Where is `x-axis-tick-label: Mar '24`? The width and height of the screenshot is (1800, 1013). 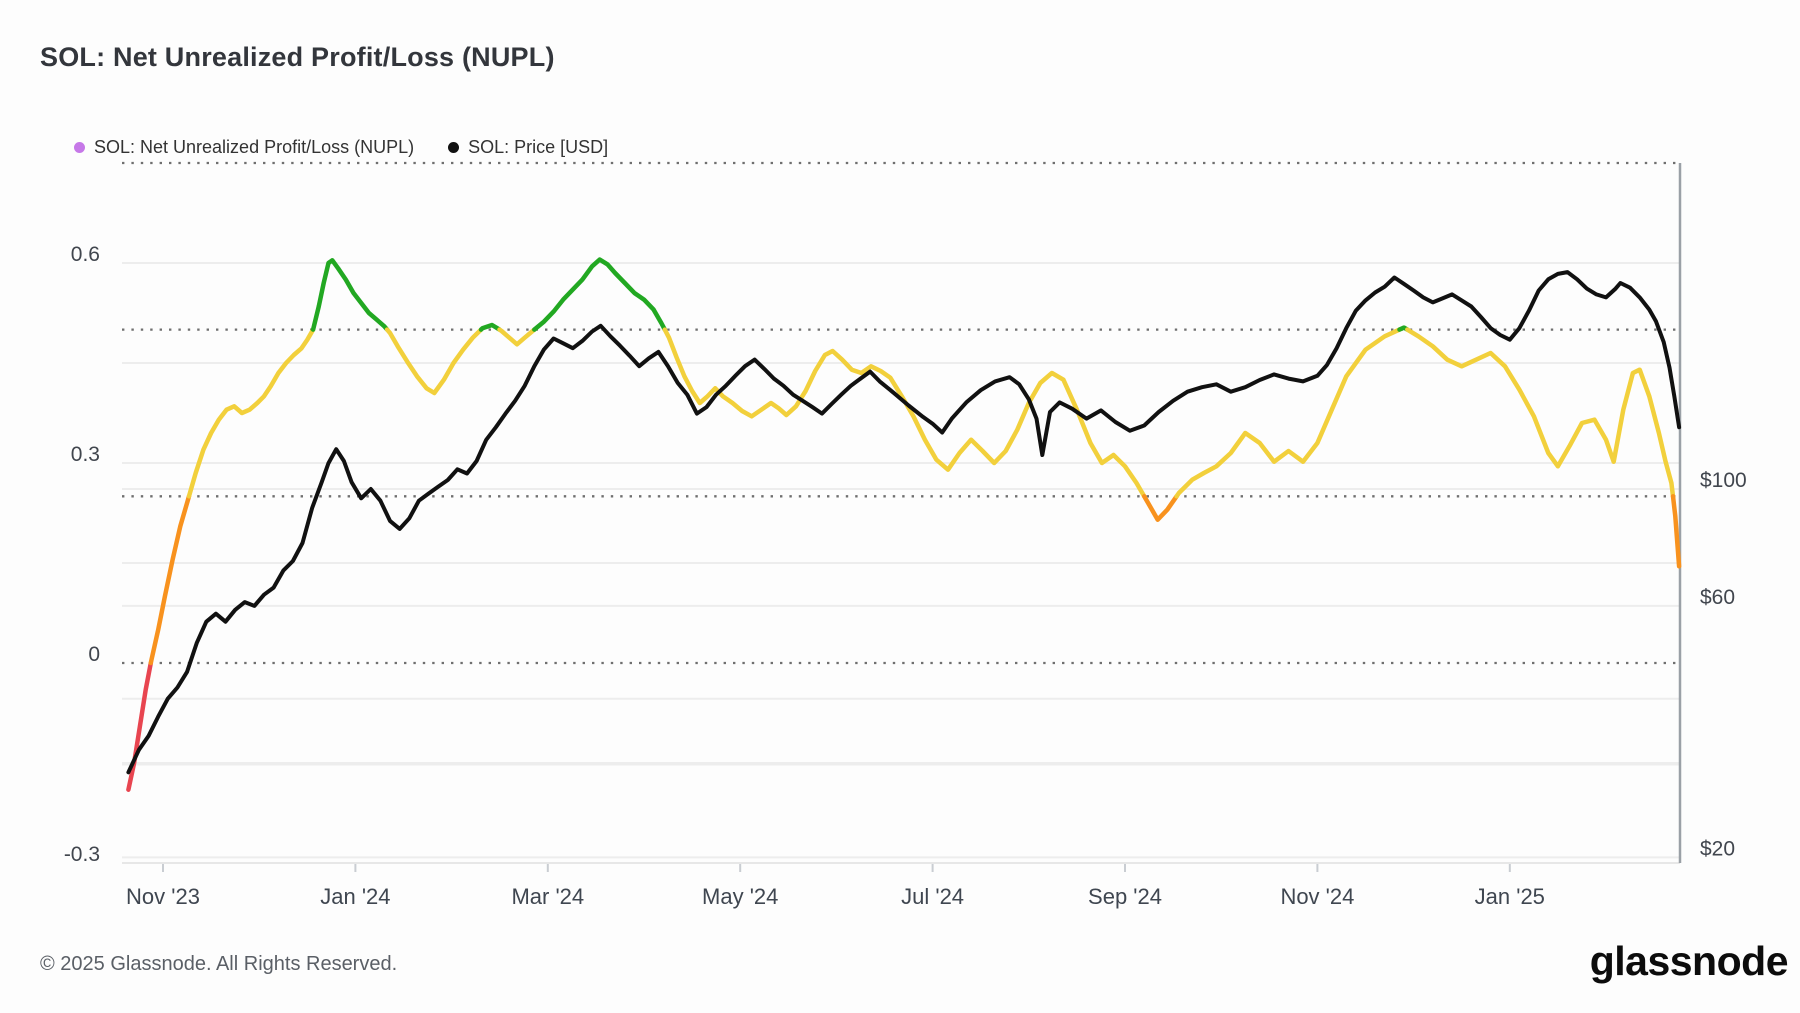
x-axis-tick-label: Mar '24 is located at coordinates (547, 896).